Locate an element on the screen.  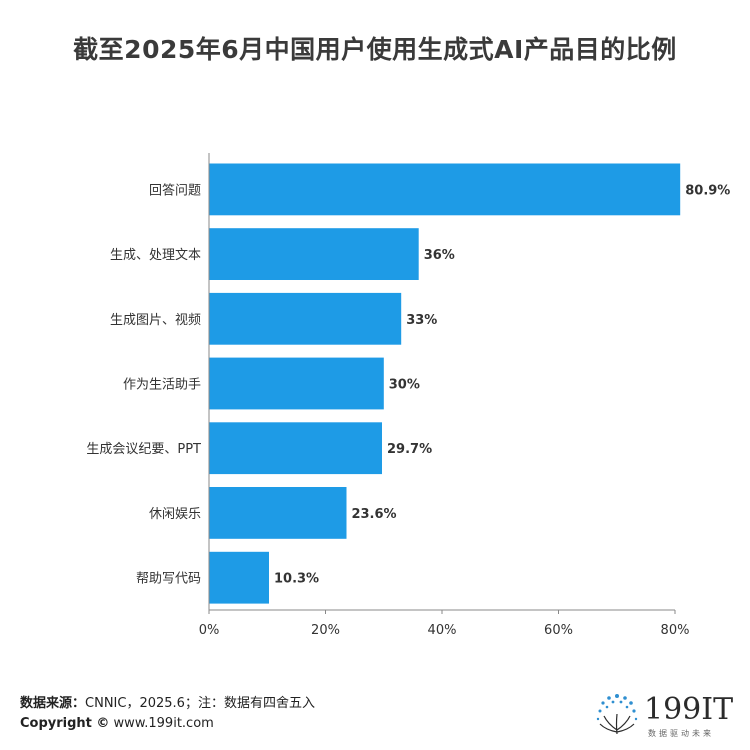
category-label: 生成会议纪要、PPT is located at coordinates (143, 449).